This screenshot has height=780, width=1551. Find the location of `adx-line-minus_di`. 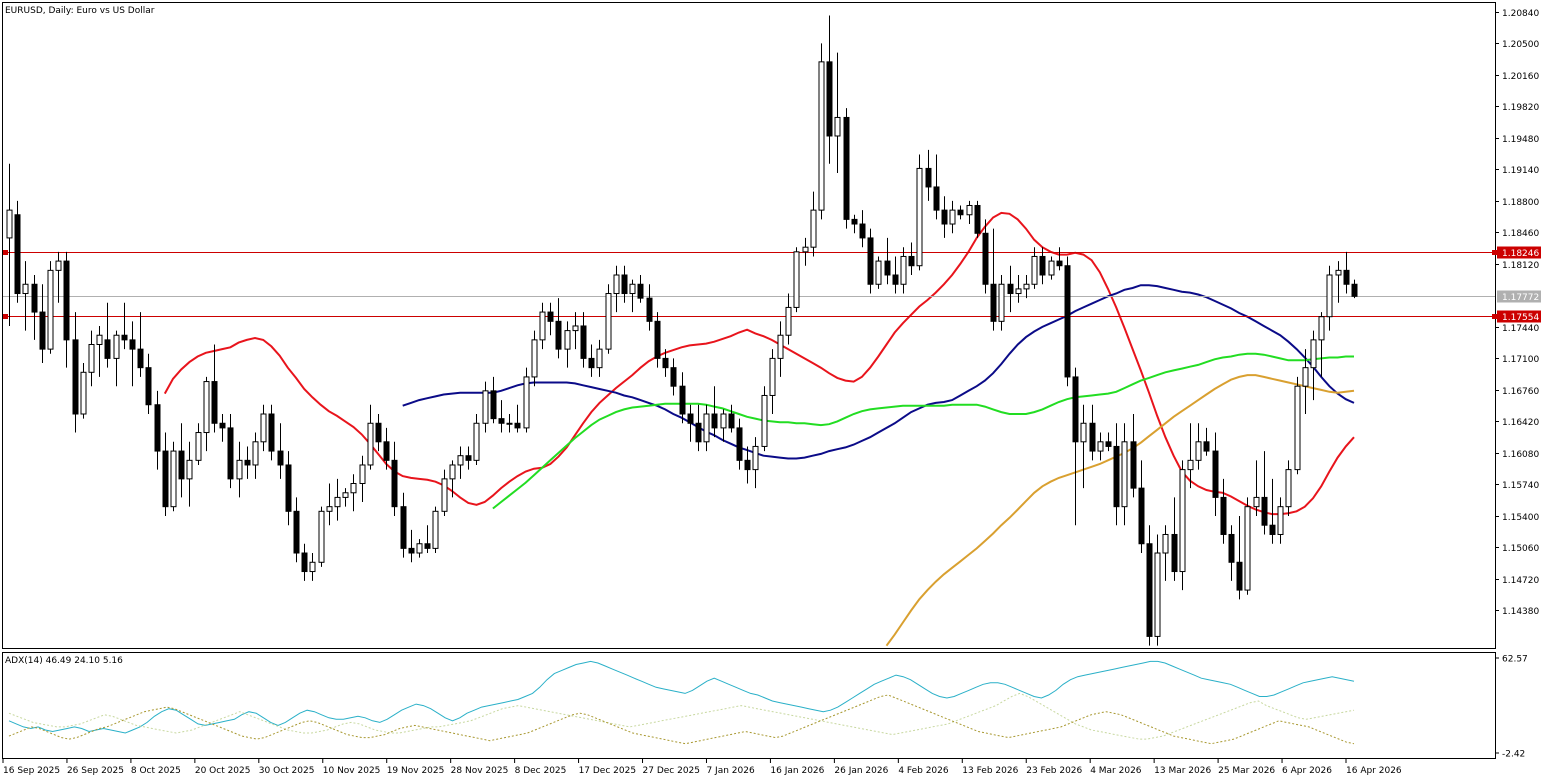

adx-line-minus_di is located at coordinates (681, 719).